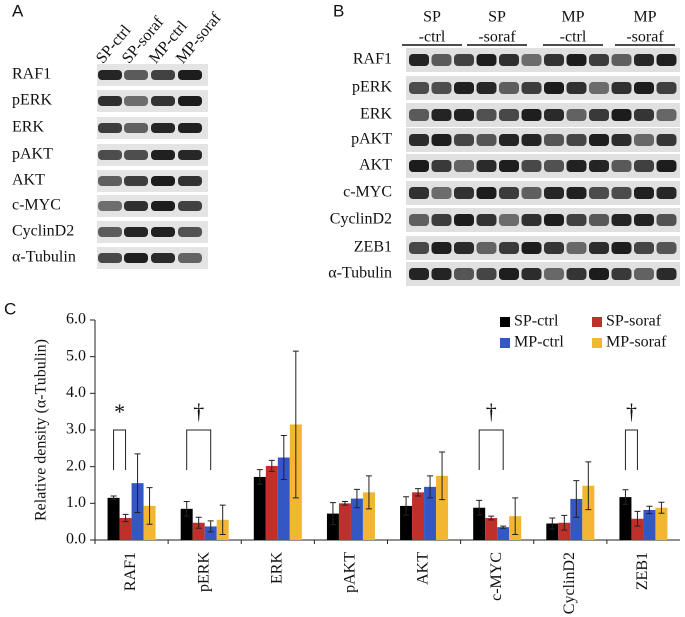  Describe the element at coordinates (28, 127) in the screenshot. I see `row-label: ERK` at that location.